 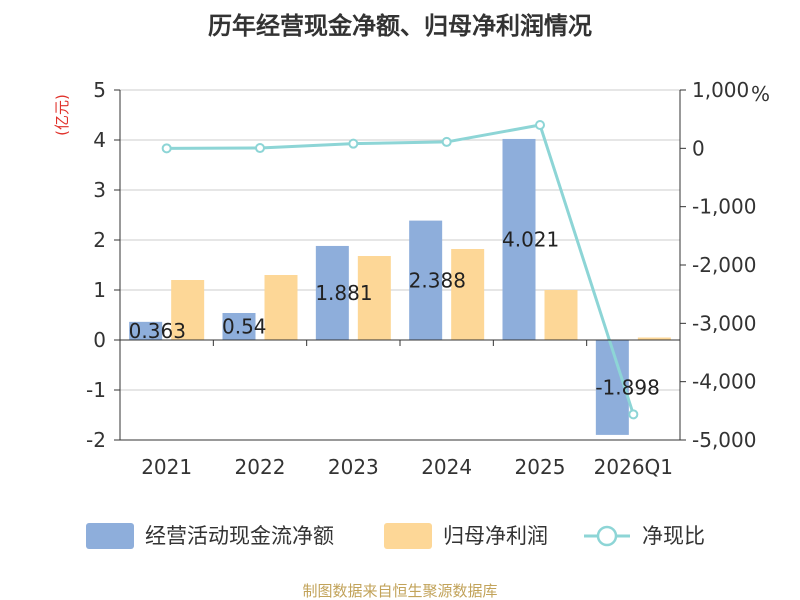 I want to click on right-axis-tick-label: -5,000, so click(x=724, y=440).